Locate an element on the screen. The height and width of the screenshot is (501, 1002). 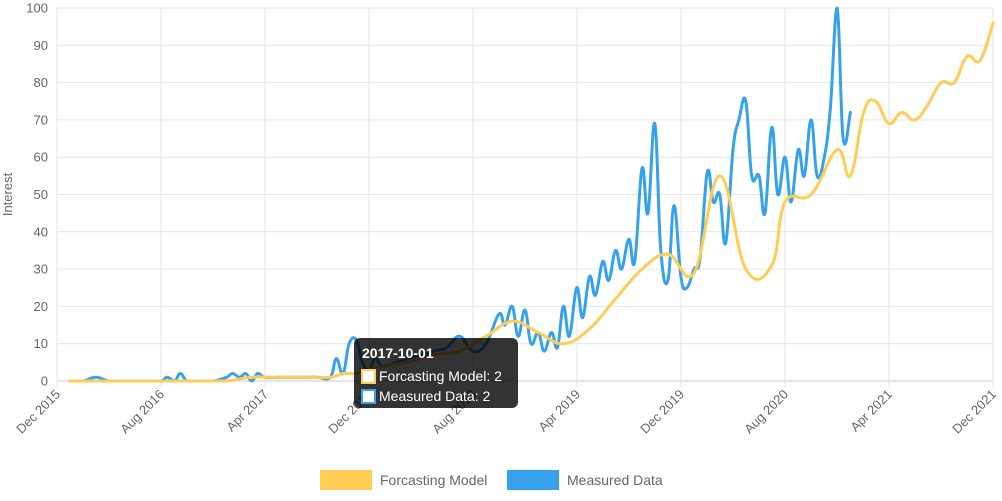
y-tick-label: 70 is located at coordinates (41, 119).